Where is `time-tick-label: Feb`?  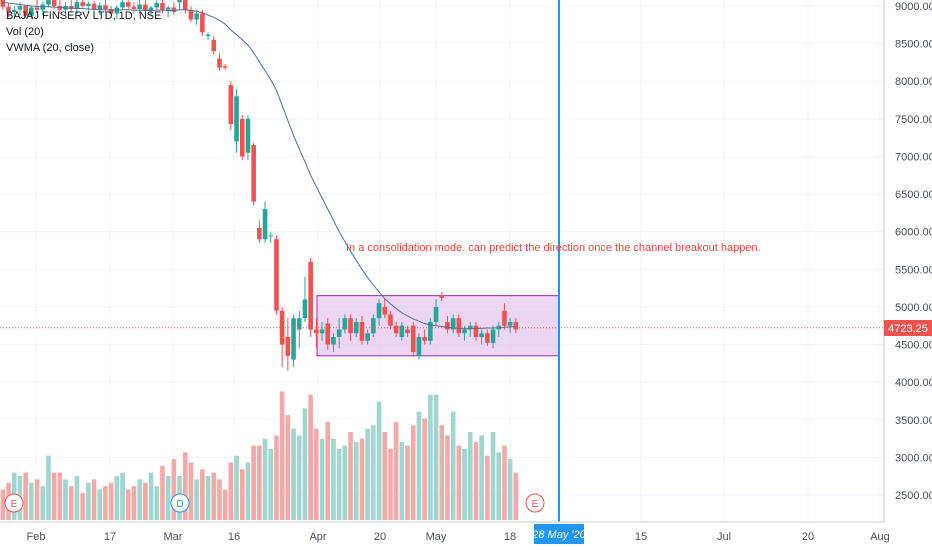
time-tick-label: Feb is located at coordinates (36, 537).